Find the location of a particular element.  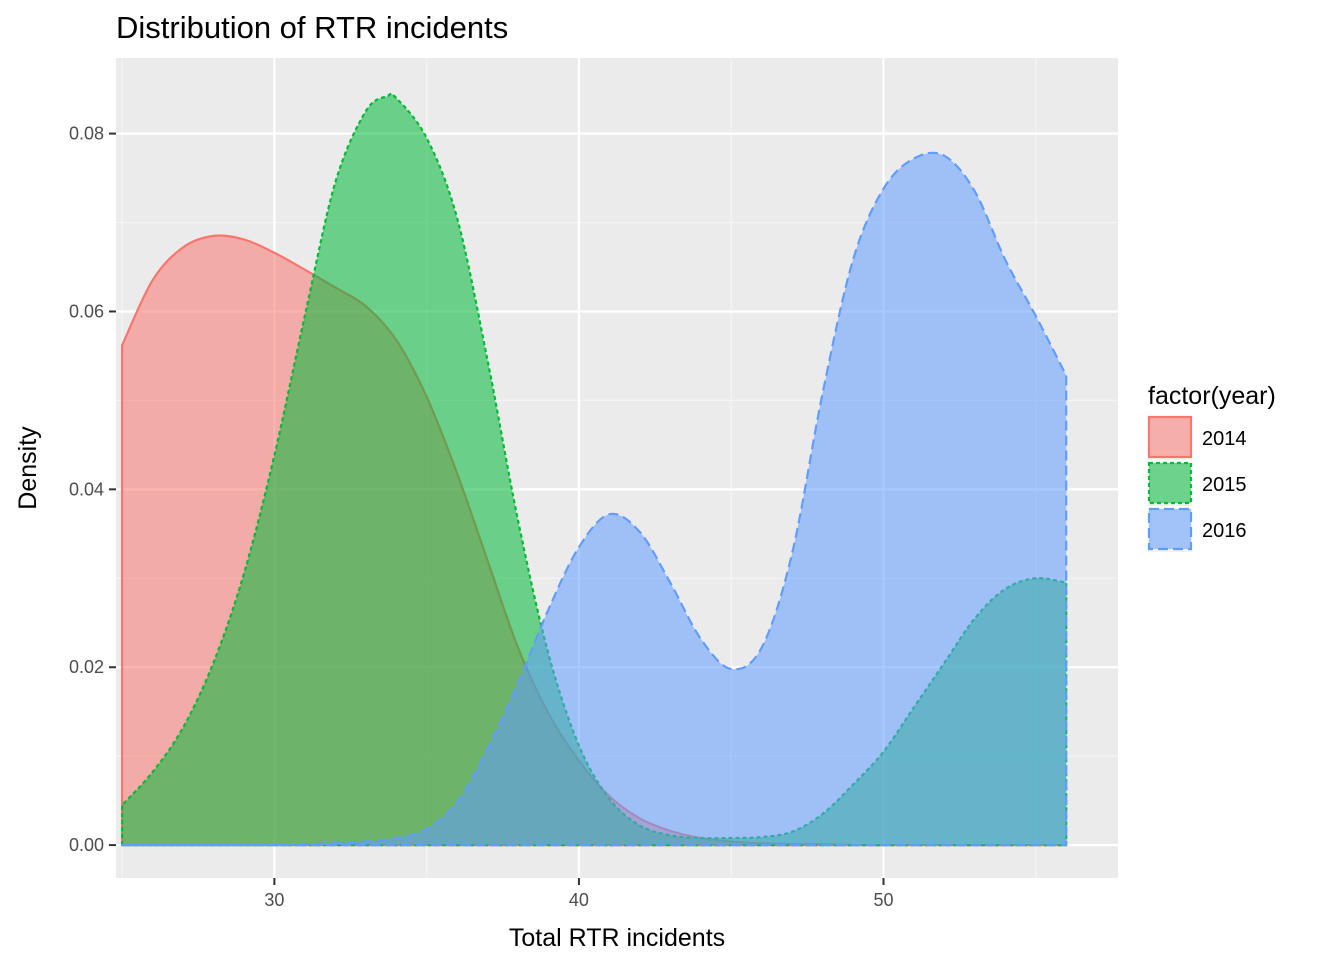

y-tick-label: 0.04 is located at coordinates (86, 489).